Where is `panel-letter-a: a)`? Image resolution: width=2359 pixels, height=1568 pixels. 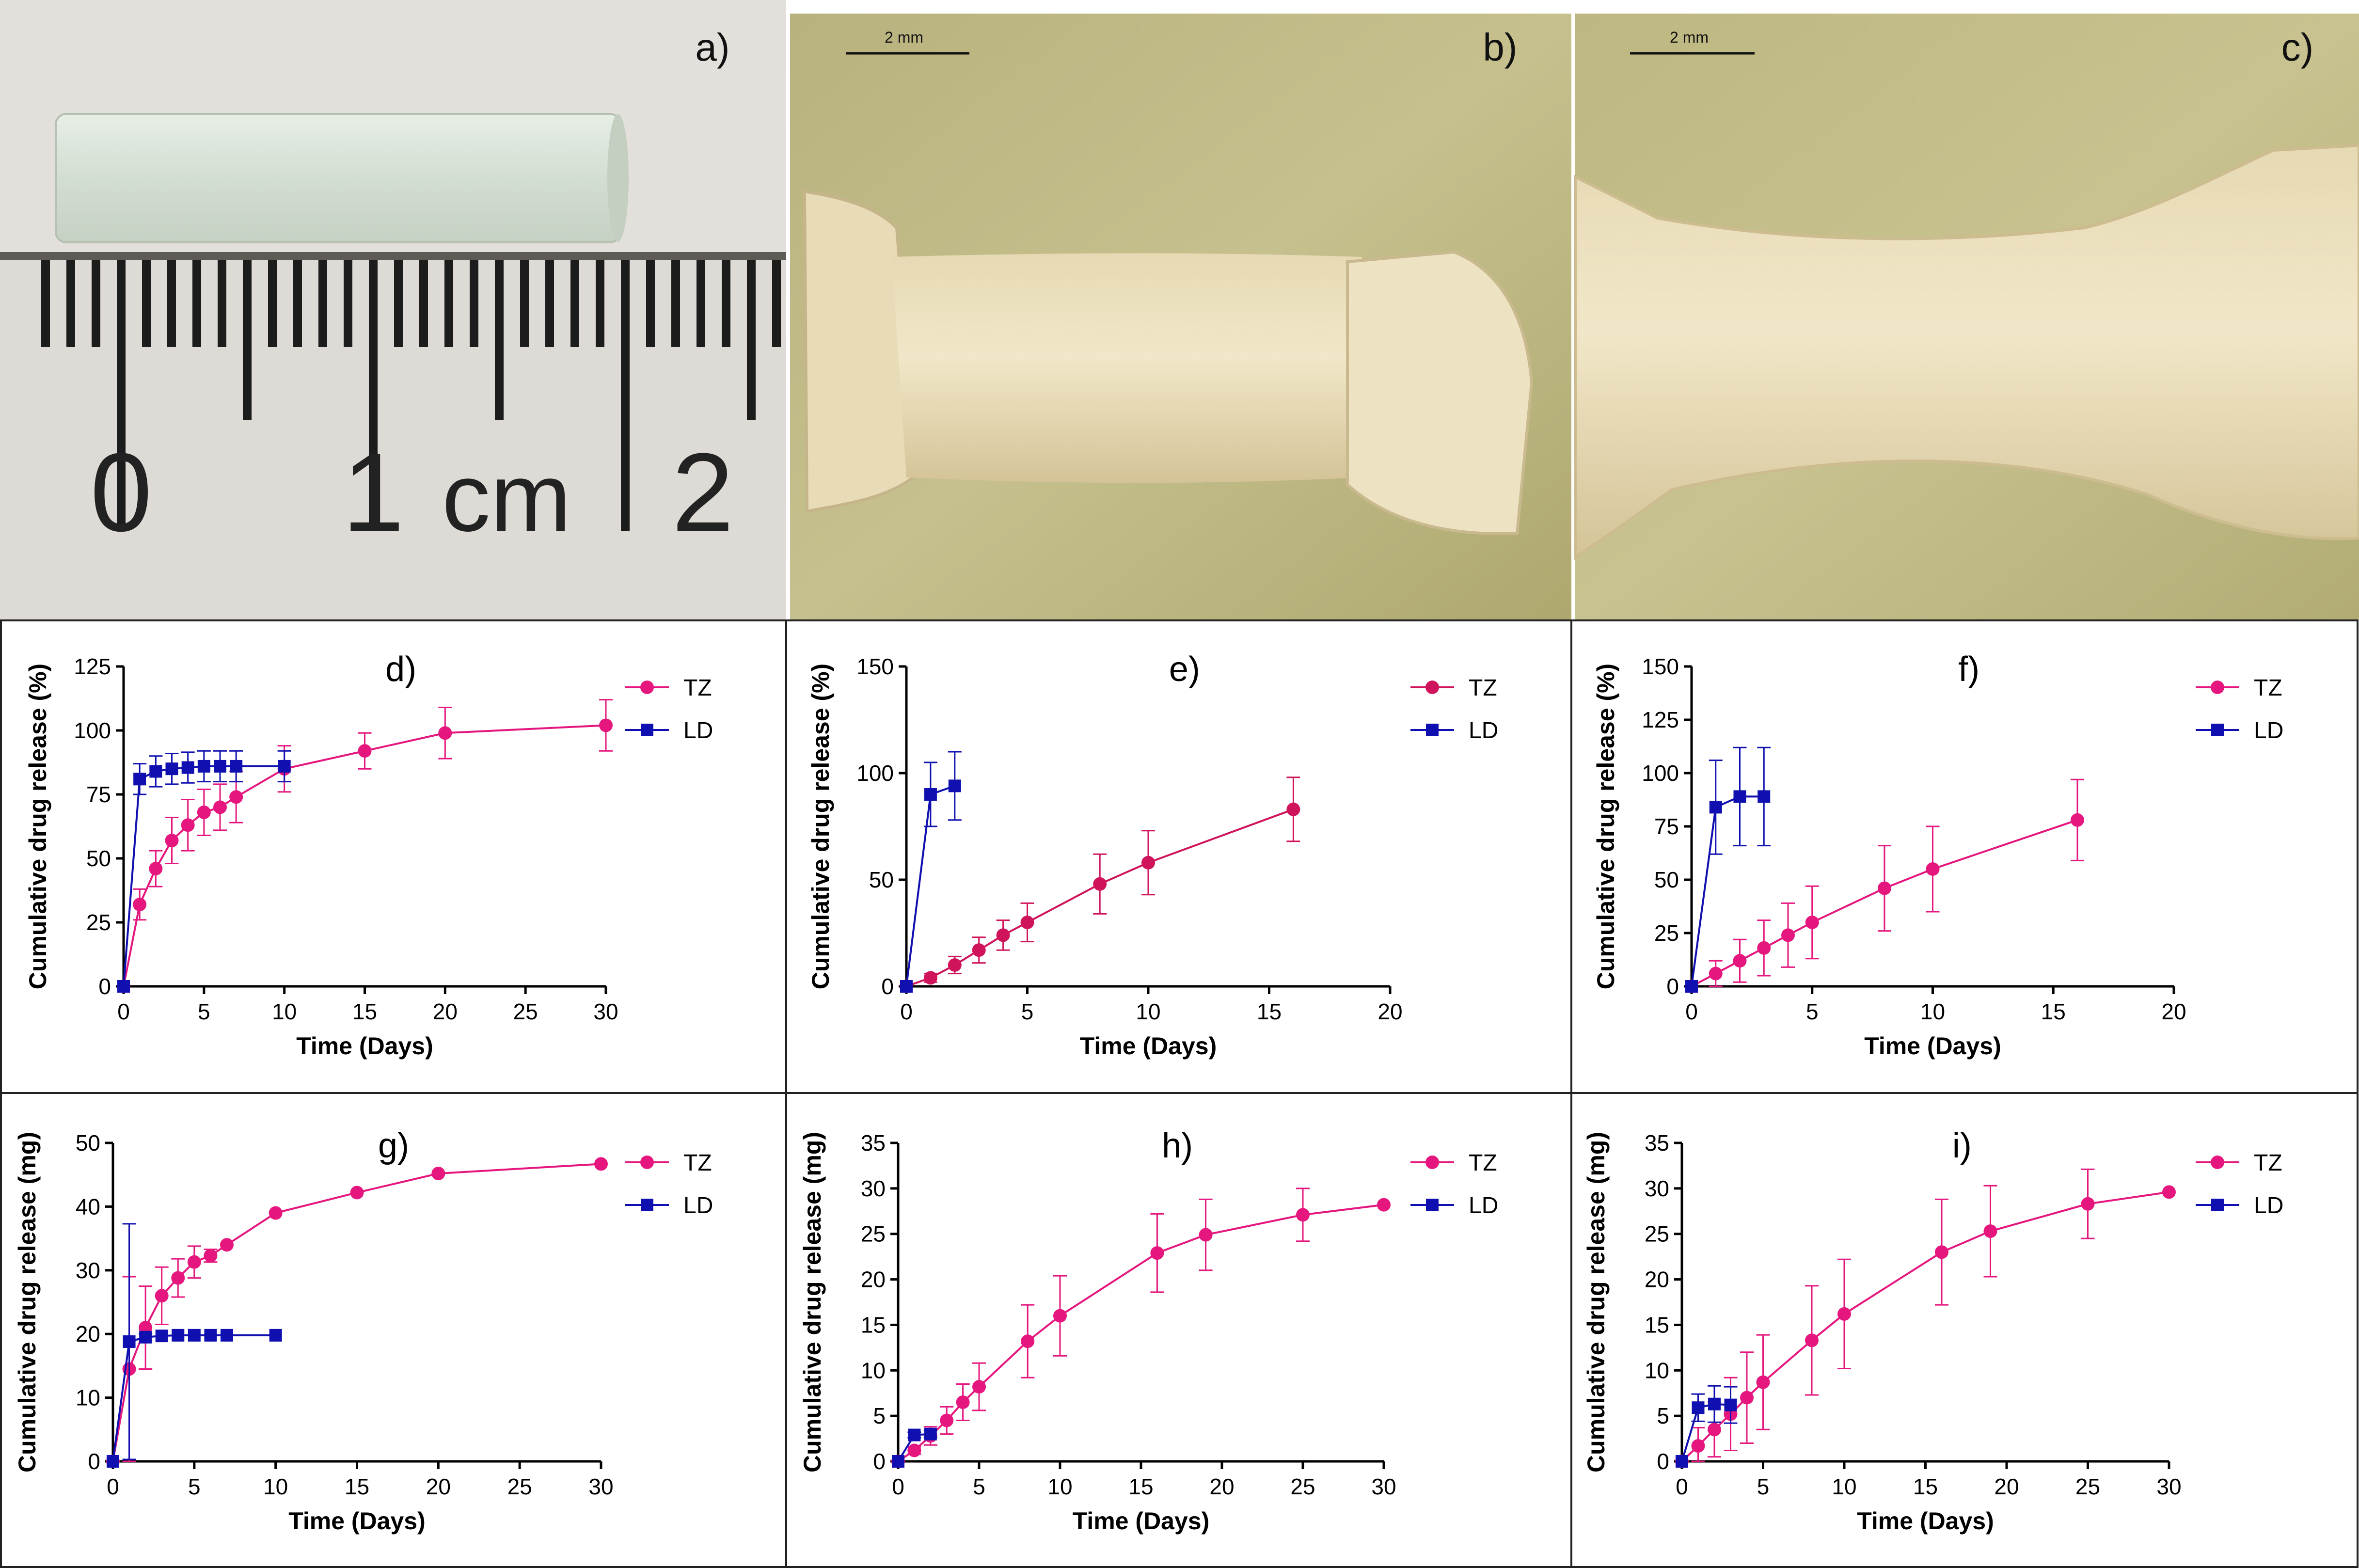
panel-letter-a: a) is located at coordinates (712, 47).